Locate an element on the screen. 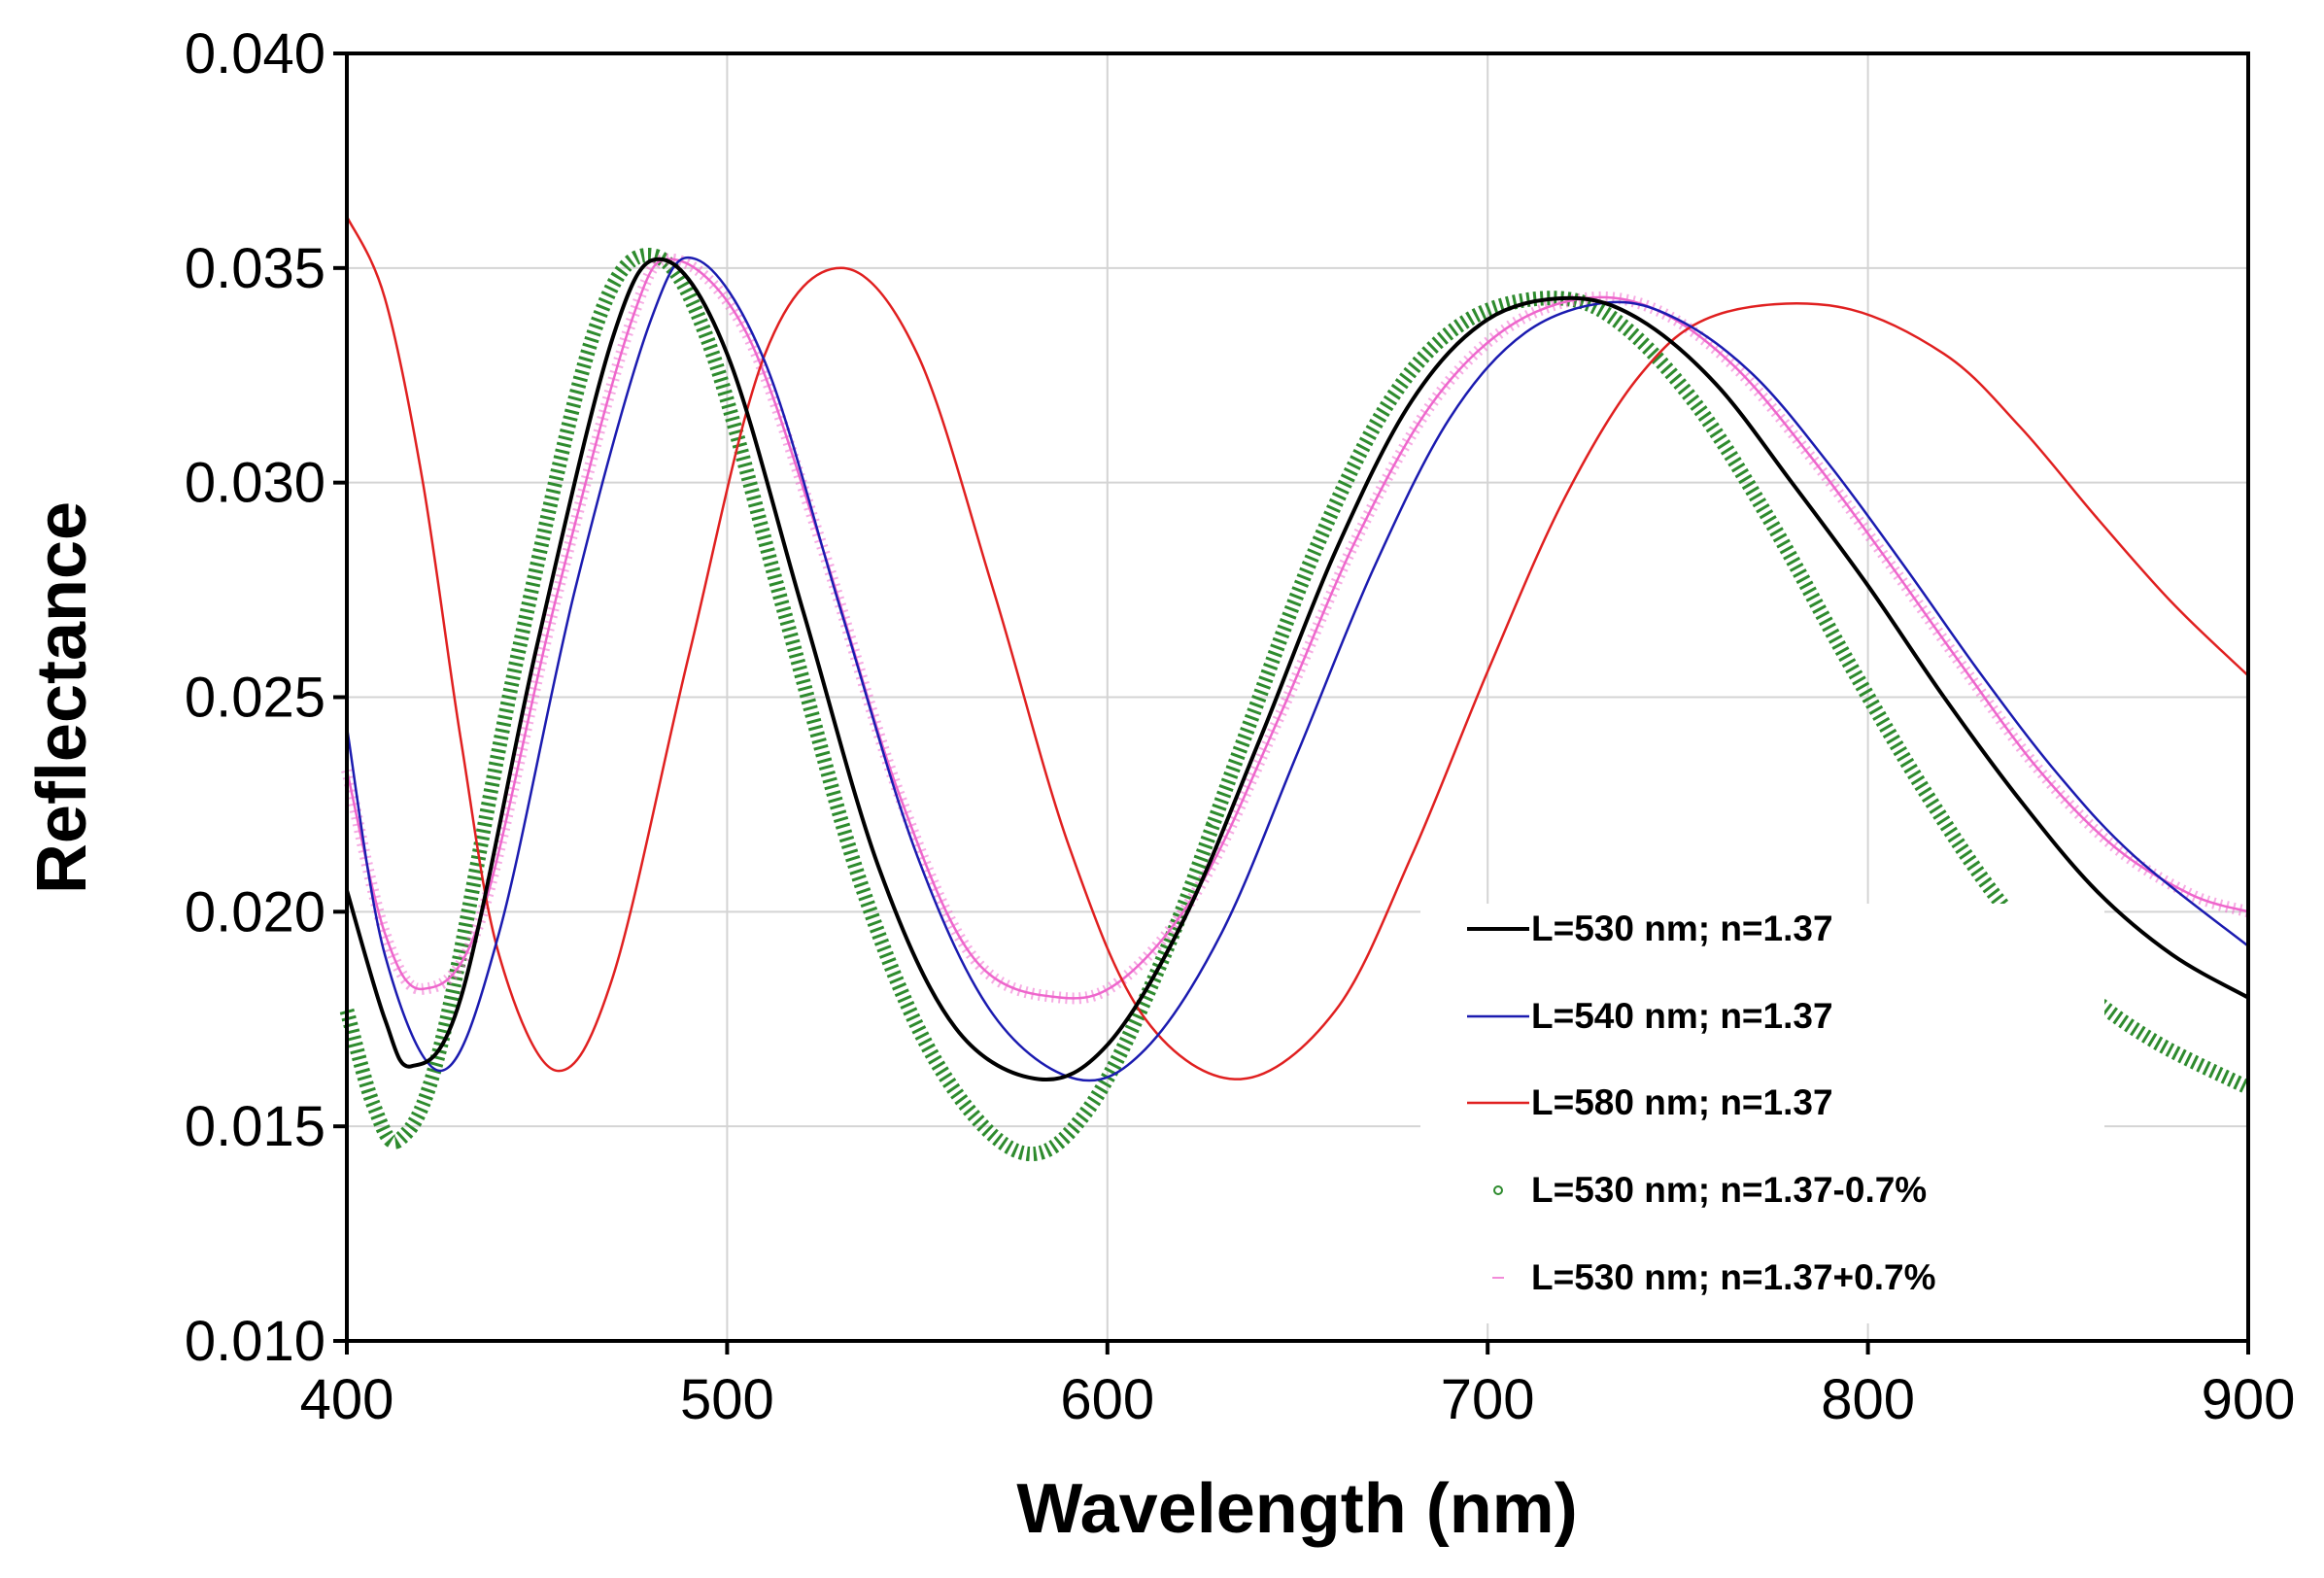 The image size is (2324, 1578). x-tick-label: 400 is located at coordinates (347, 1399).